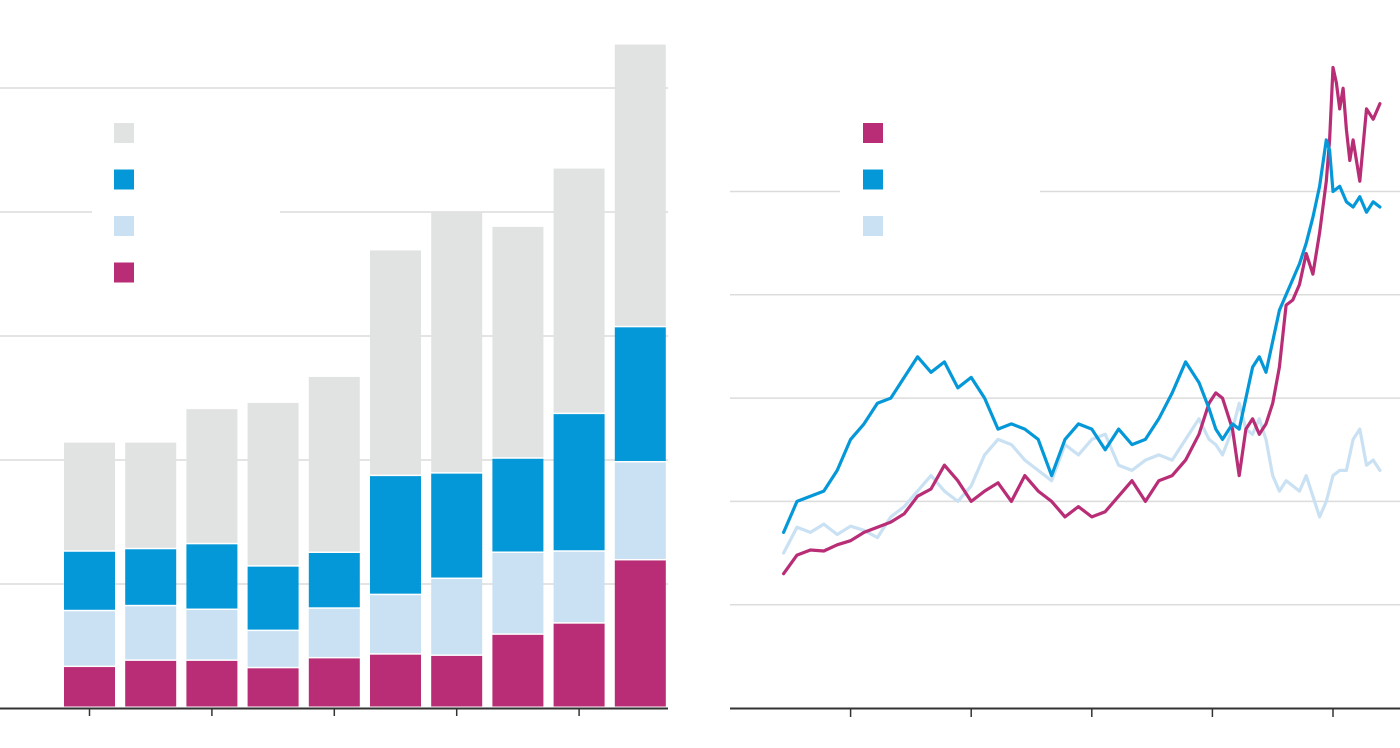  What do you see at coordinates (873, 133) in the screenshot?
I see `legend-swatch-magenta` at bounding box center [873, 133].